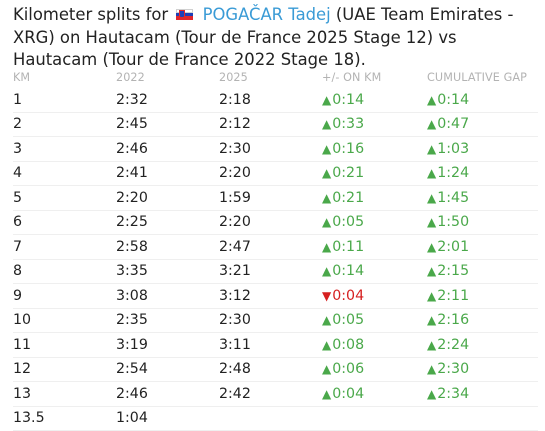 Image resolution: width=545 pixels, height=431 pixels. What do you see at coordinates (482, 198) in the screenshot?
I see `cumulative-gap-cell: ▲1:45` at bounding box center [482, 198].